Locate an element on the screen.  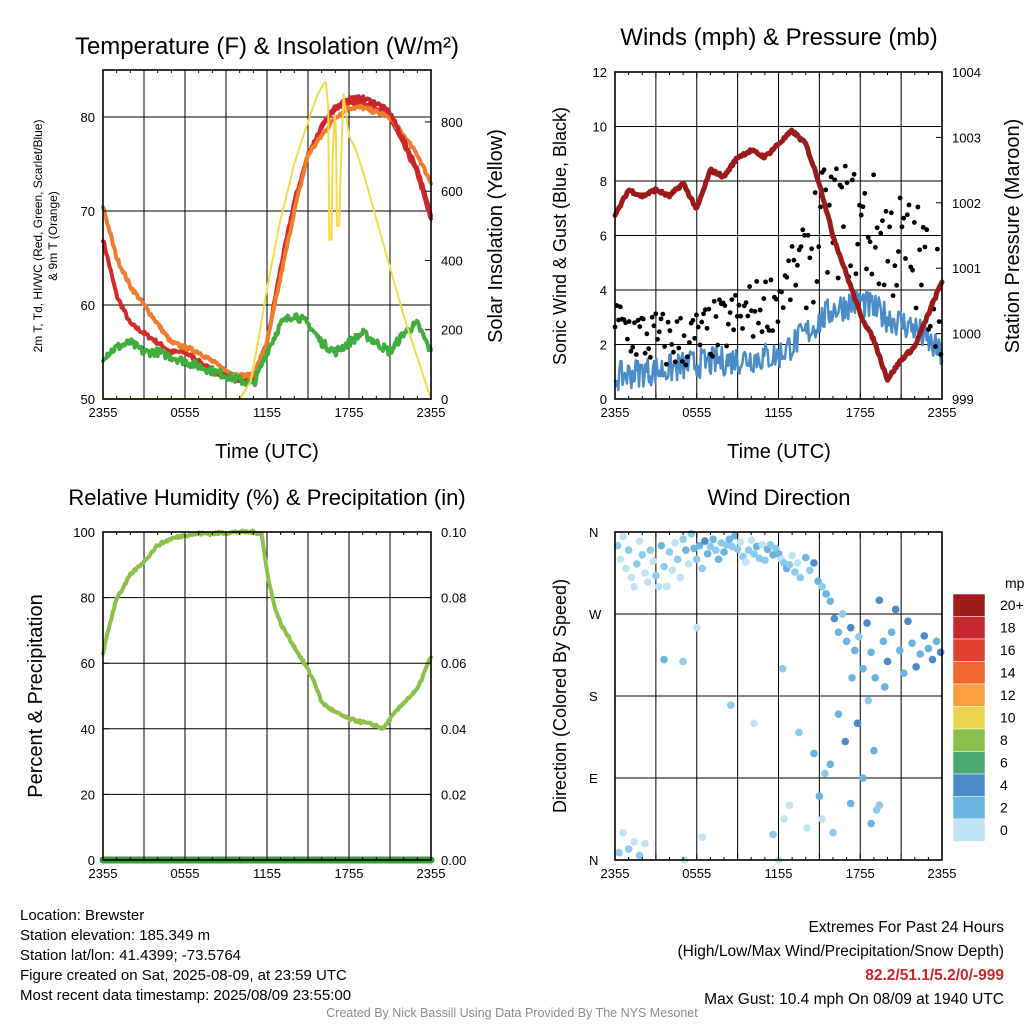
x-tick-label: 0555 is located at coordinates (696, 412).